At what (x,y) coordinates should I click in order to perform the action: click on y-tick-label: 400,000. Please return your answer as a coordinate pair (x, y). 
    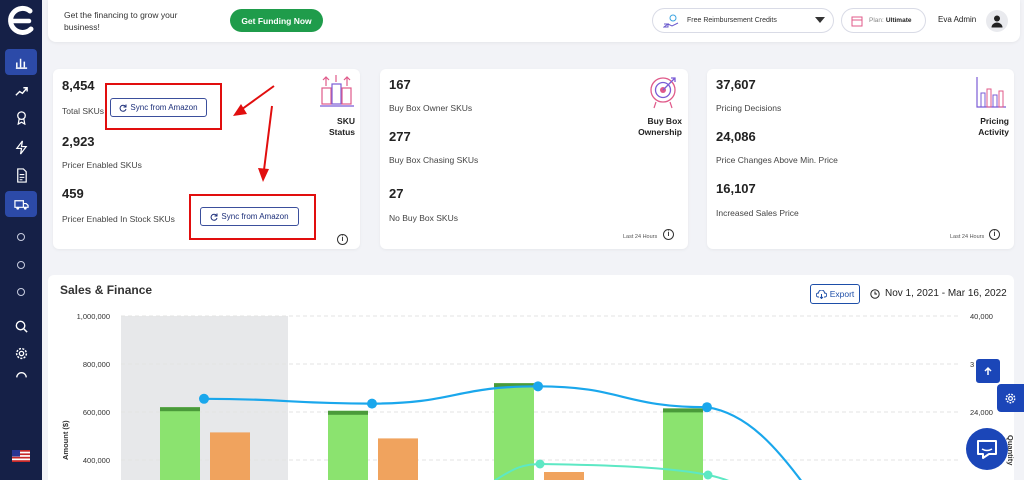
    Looking at the image, I should click on (96, 460).